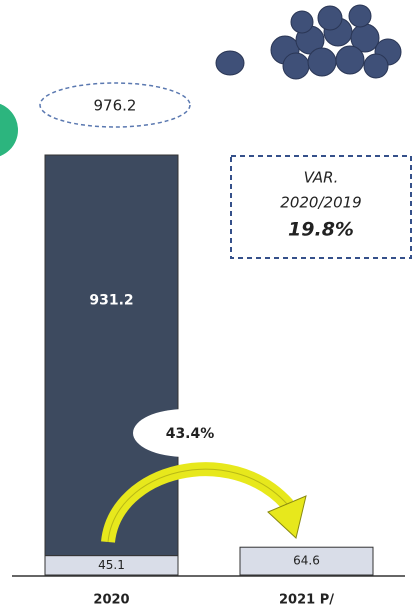 The height and width of the screenshot is (608, 416). I want to click on total-label: 976.2, so click(115, 106).